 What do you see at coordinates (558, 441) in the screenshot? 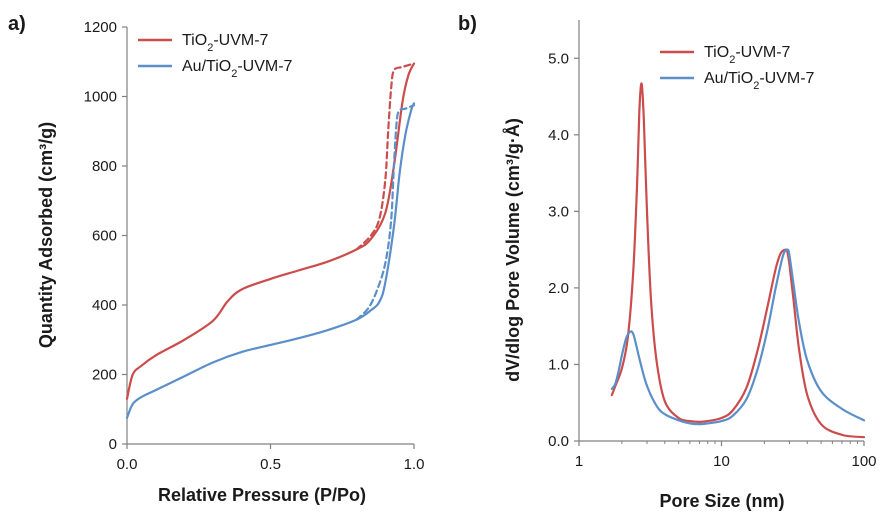
I see `b-y-tick-label: 0.0` at bounding box center [558, 441].